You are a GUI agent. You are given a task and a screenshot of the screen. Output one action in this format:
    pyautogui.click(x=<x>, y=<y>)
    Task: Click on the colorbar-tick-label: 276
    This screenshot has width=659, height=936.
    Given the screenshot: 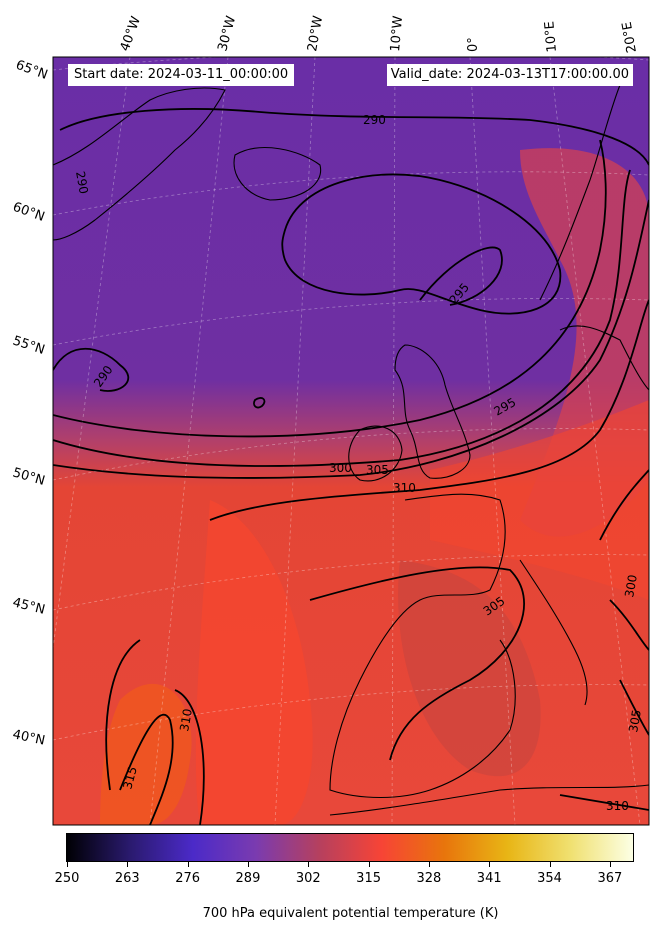 What is the action you would take?
    pyautogui.click(x=188, y=878)
    